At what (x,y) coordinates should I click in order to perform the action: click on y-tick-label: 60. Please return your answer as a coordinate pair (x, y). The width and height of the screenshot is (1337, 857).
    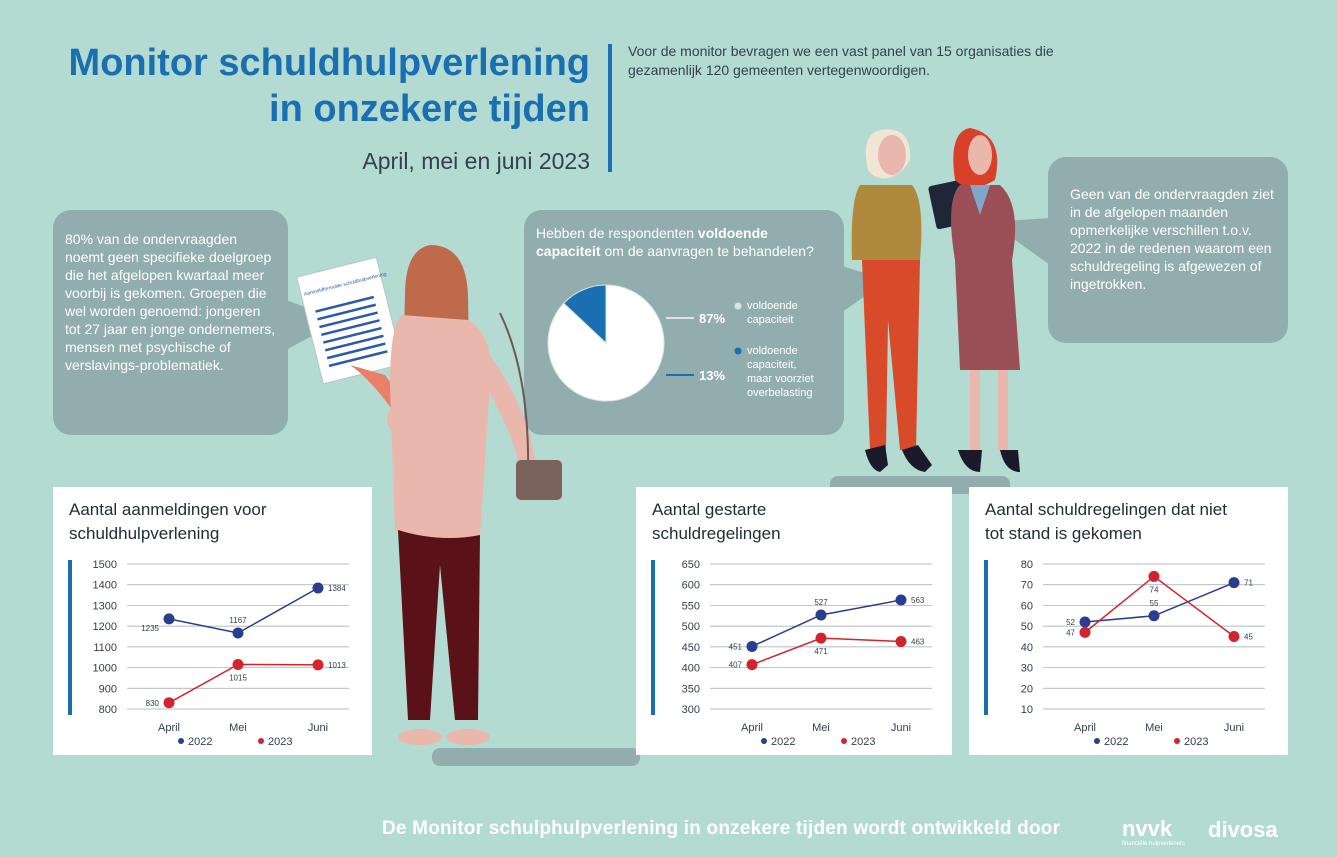
    Looking at the image, I should click on (1027, 606).